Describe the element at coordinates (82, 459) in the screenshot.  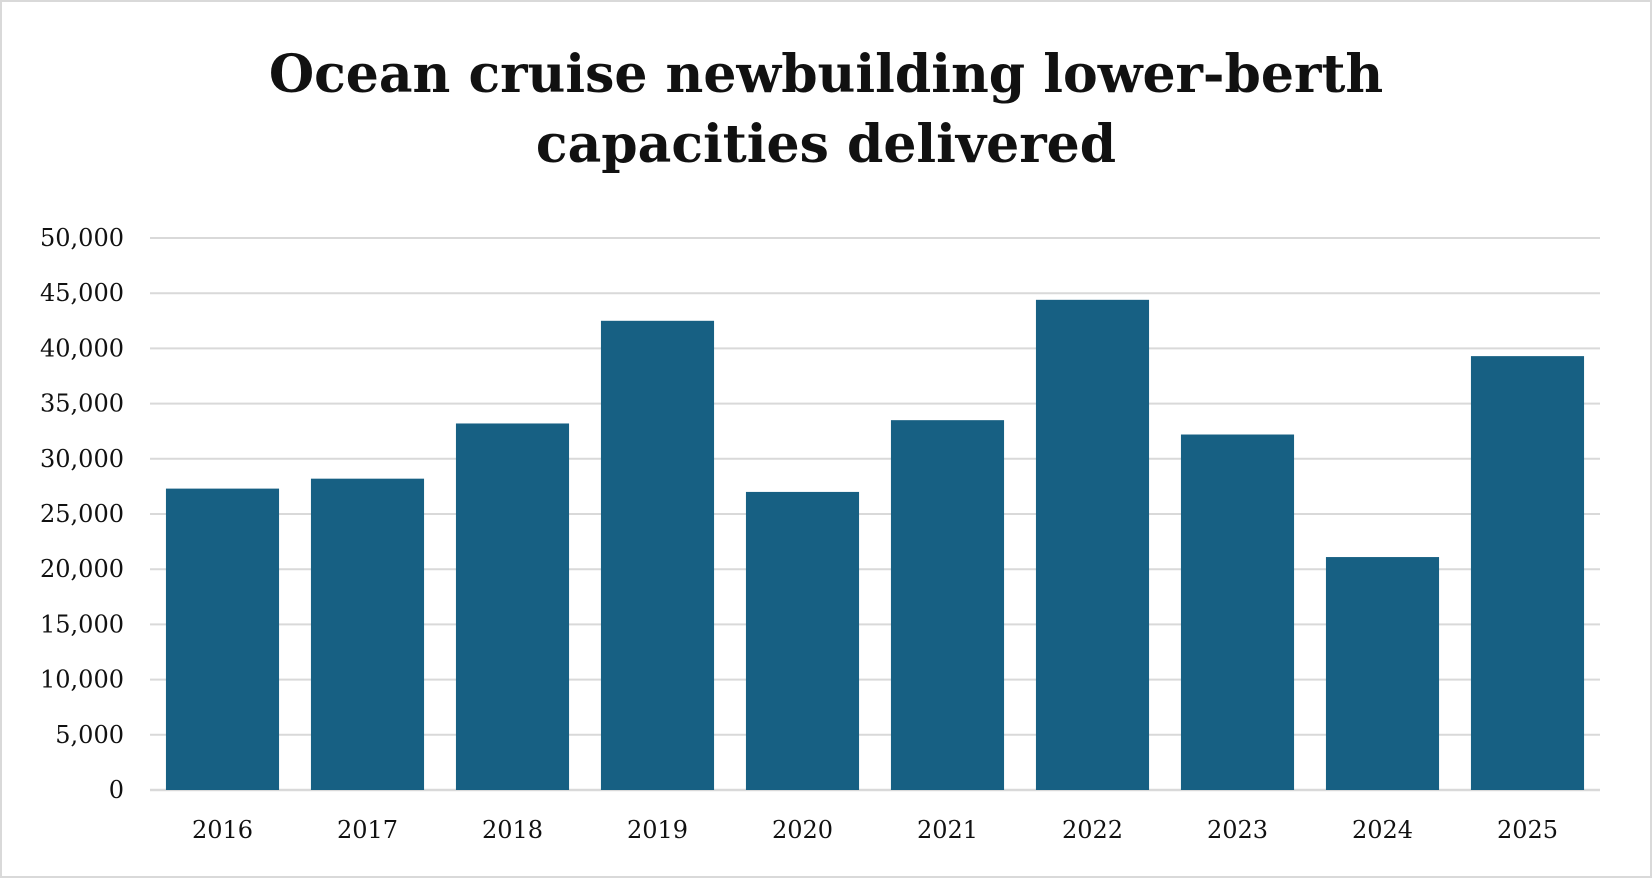
I see `y-tick-label: 30,000` at that location.